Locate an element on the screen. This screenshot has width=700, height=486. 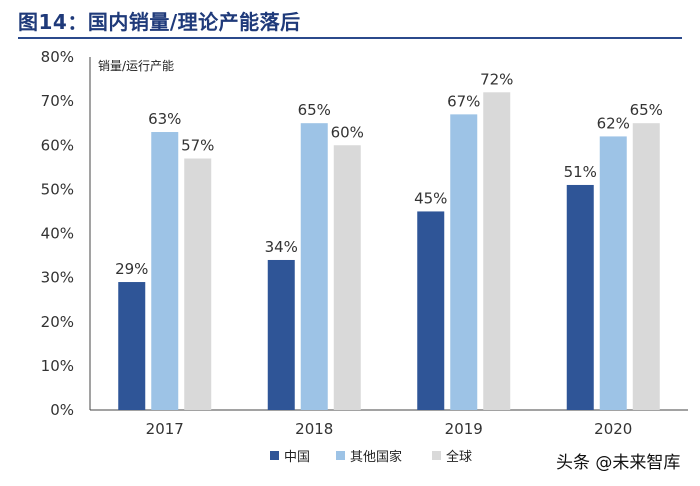
x-tick-label: 2017 is located at coordinates (165, 429).